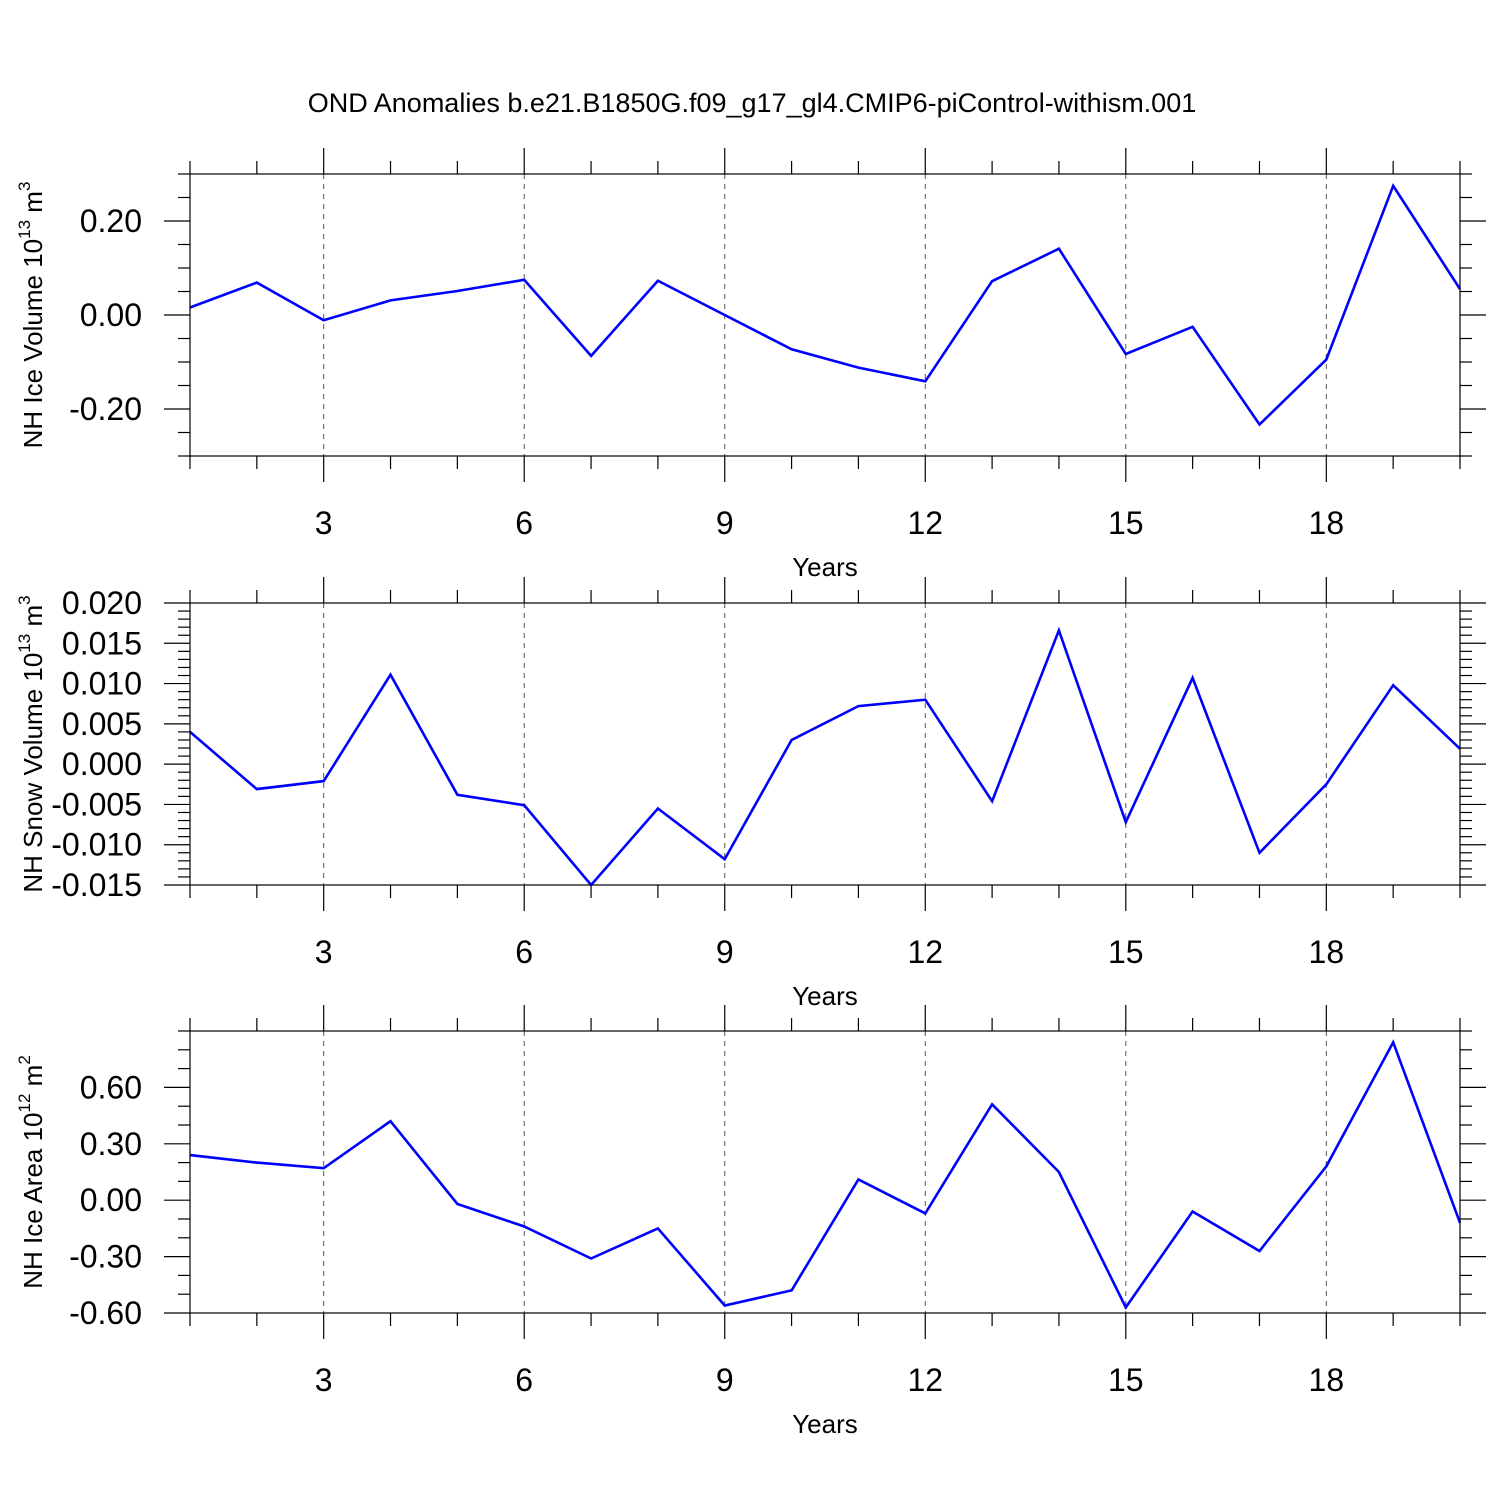 This screenshot has height=1500, width=1500. Describe the element at coordinates (31, 315) in the screenshot. I see `y-axis-label: NH Ice Volume 1013 m3` at that location.